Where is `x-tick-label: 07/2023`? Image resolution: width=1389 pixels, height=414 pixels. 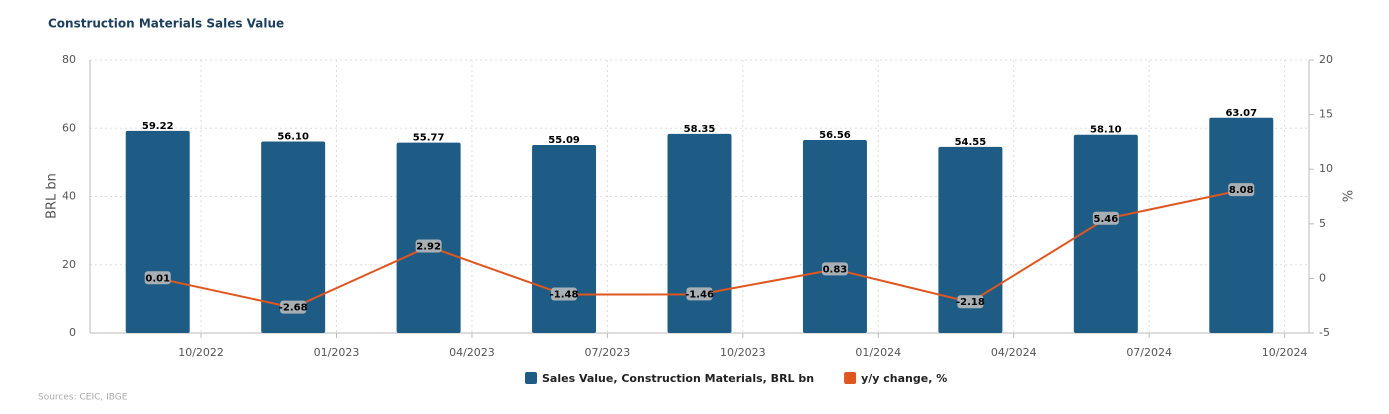
x-tick-label: 07/2023 is located at coordinates (608, 352).